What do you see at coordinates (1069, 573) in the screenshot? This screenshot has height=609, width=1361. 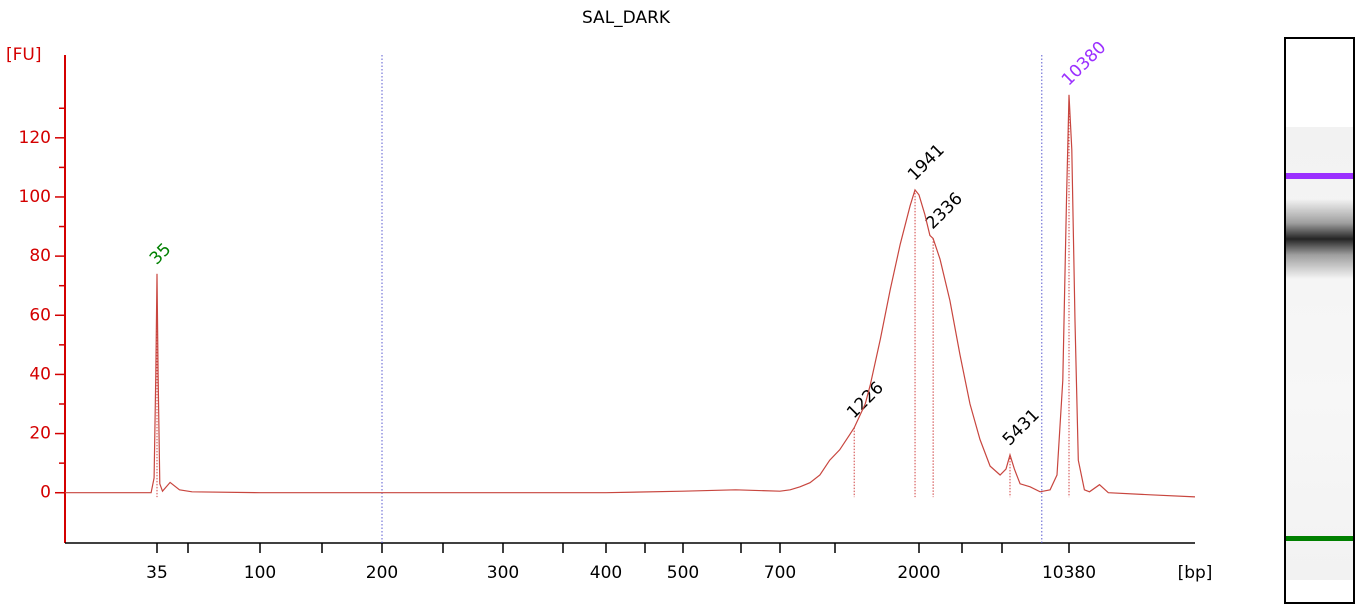 I see `x-tick-label: 10380` at bounding box center [1069, 573].